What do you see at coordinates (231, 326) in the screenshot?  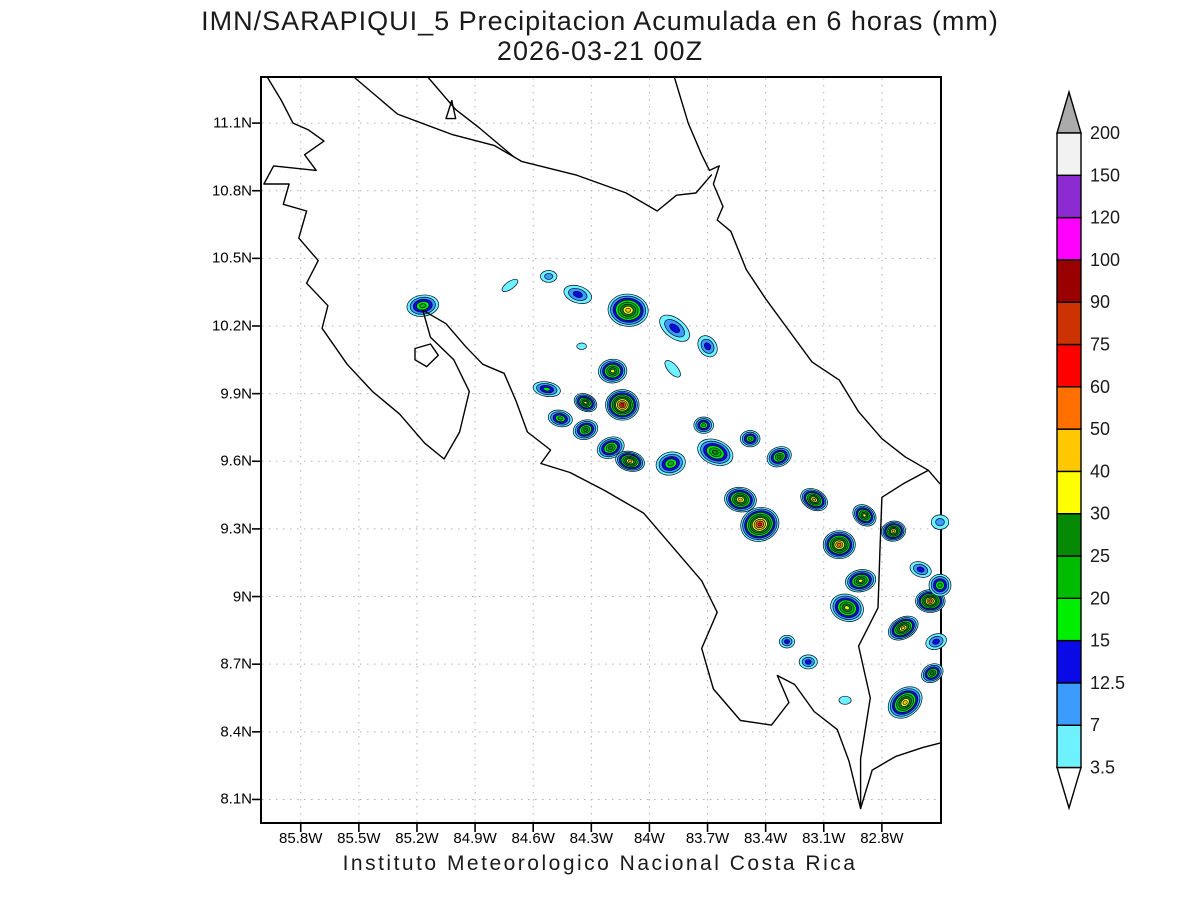 I see `lat-tick-label: 10.2N` at bounding box center [231, 326].